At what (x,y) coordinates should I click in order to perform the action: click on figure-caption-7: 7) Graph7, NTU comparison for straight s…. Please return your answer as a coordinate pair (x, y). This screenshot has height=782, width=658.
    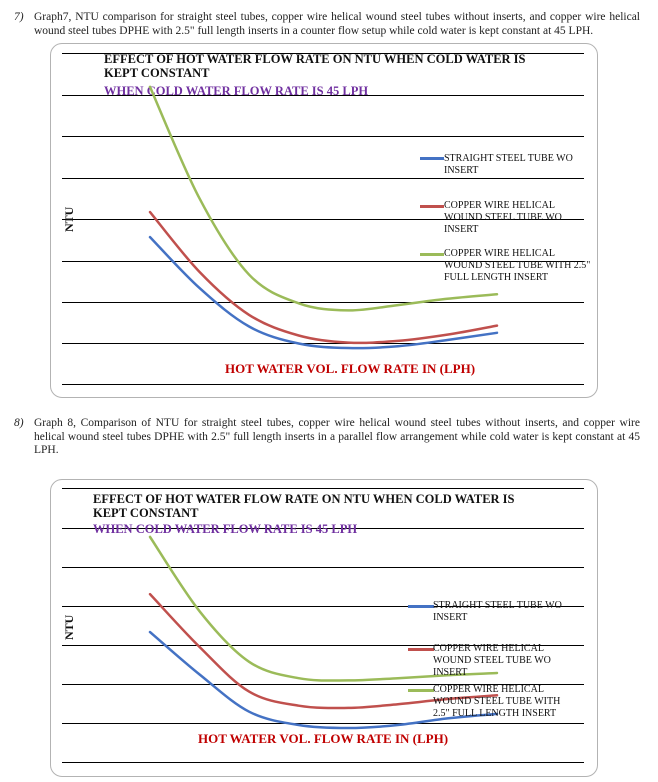
    Looking at the image, I should click on (327, 25).